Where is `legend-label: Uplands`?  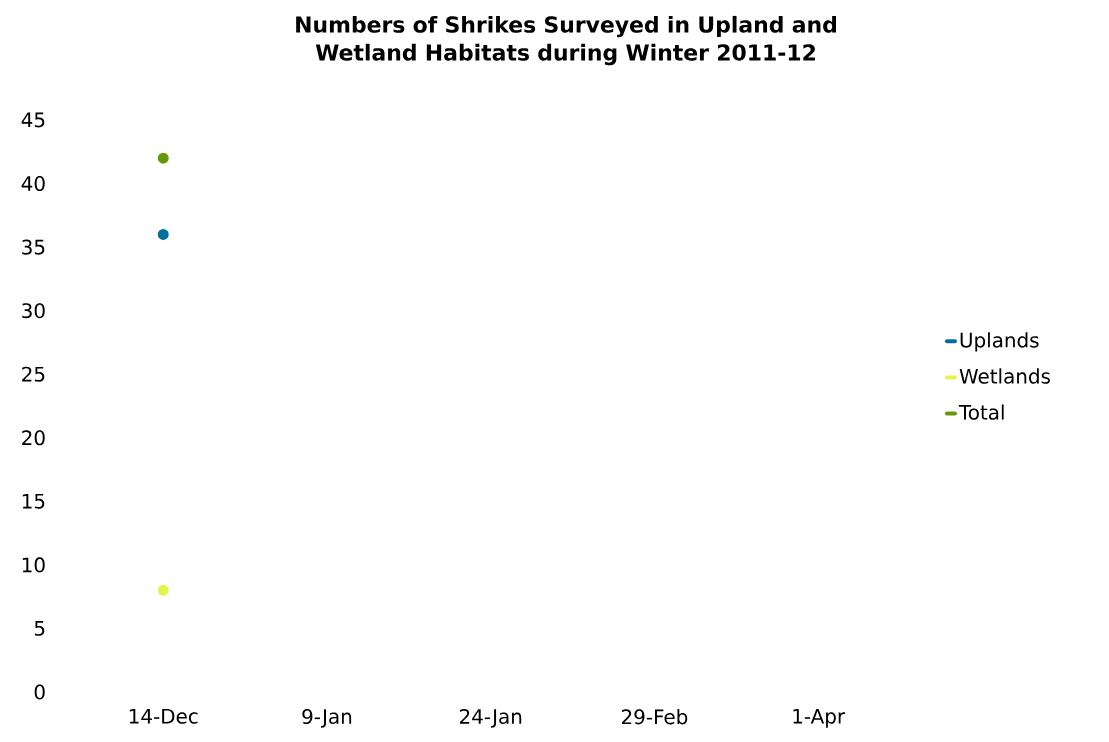 legend-label: Uplands is located at coordinates (999, 342).